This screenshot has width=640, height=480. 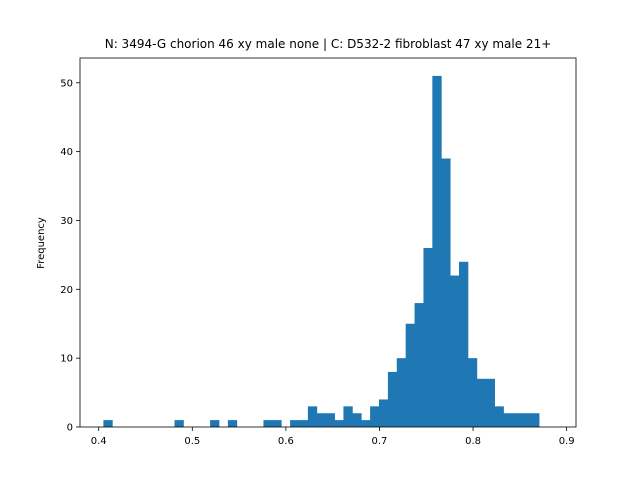 I want to click on y-axis-label: Frequency, so click(x=41, y=243).